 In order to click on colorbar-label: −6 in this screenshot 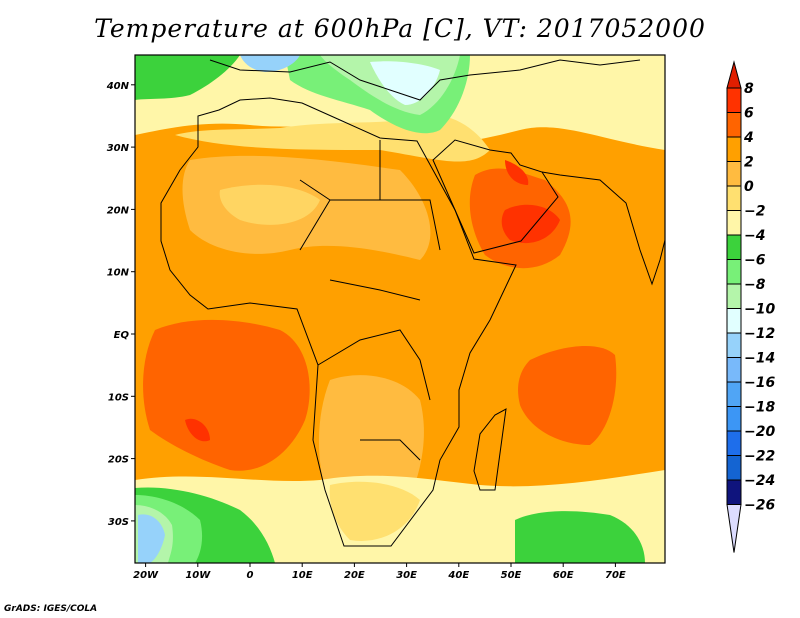, I will do `click(755, 261)`.